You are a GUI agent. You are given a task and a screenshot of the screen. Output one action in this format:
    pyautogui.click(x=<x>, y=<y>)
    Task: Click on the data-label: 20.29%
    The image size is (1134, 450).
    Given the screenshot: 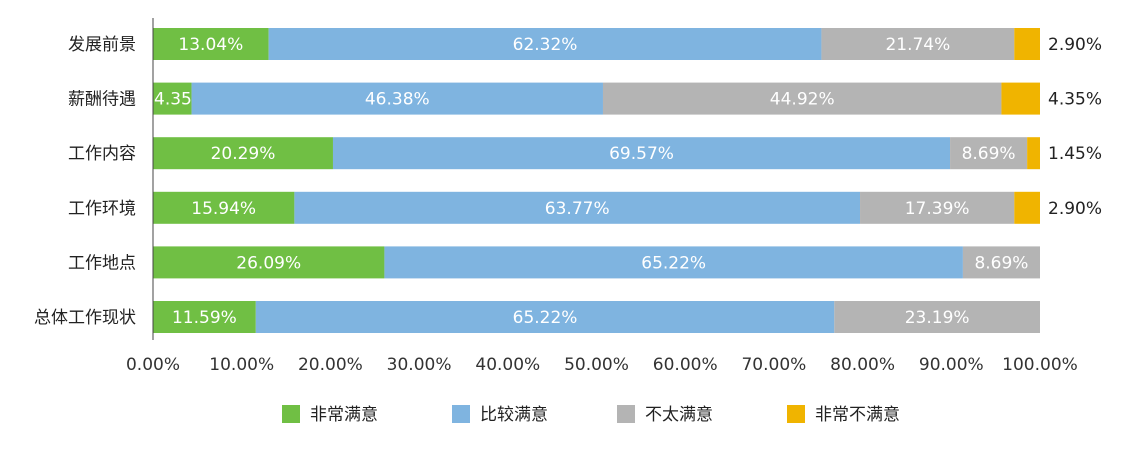 What is the action you would take?
    pyautogui.click(x=243, y=154)
    